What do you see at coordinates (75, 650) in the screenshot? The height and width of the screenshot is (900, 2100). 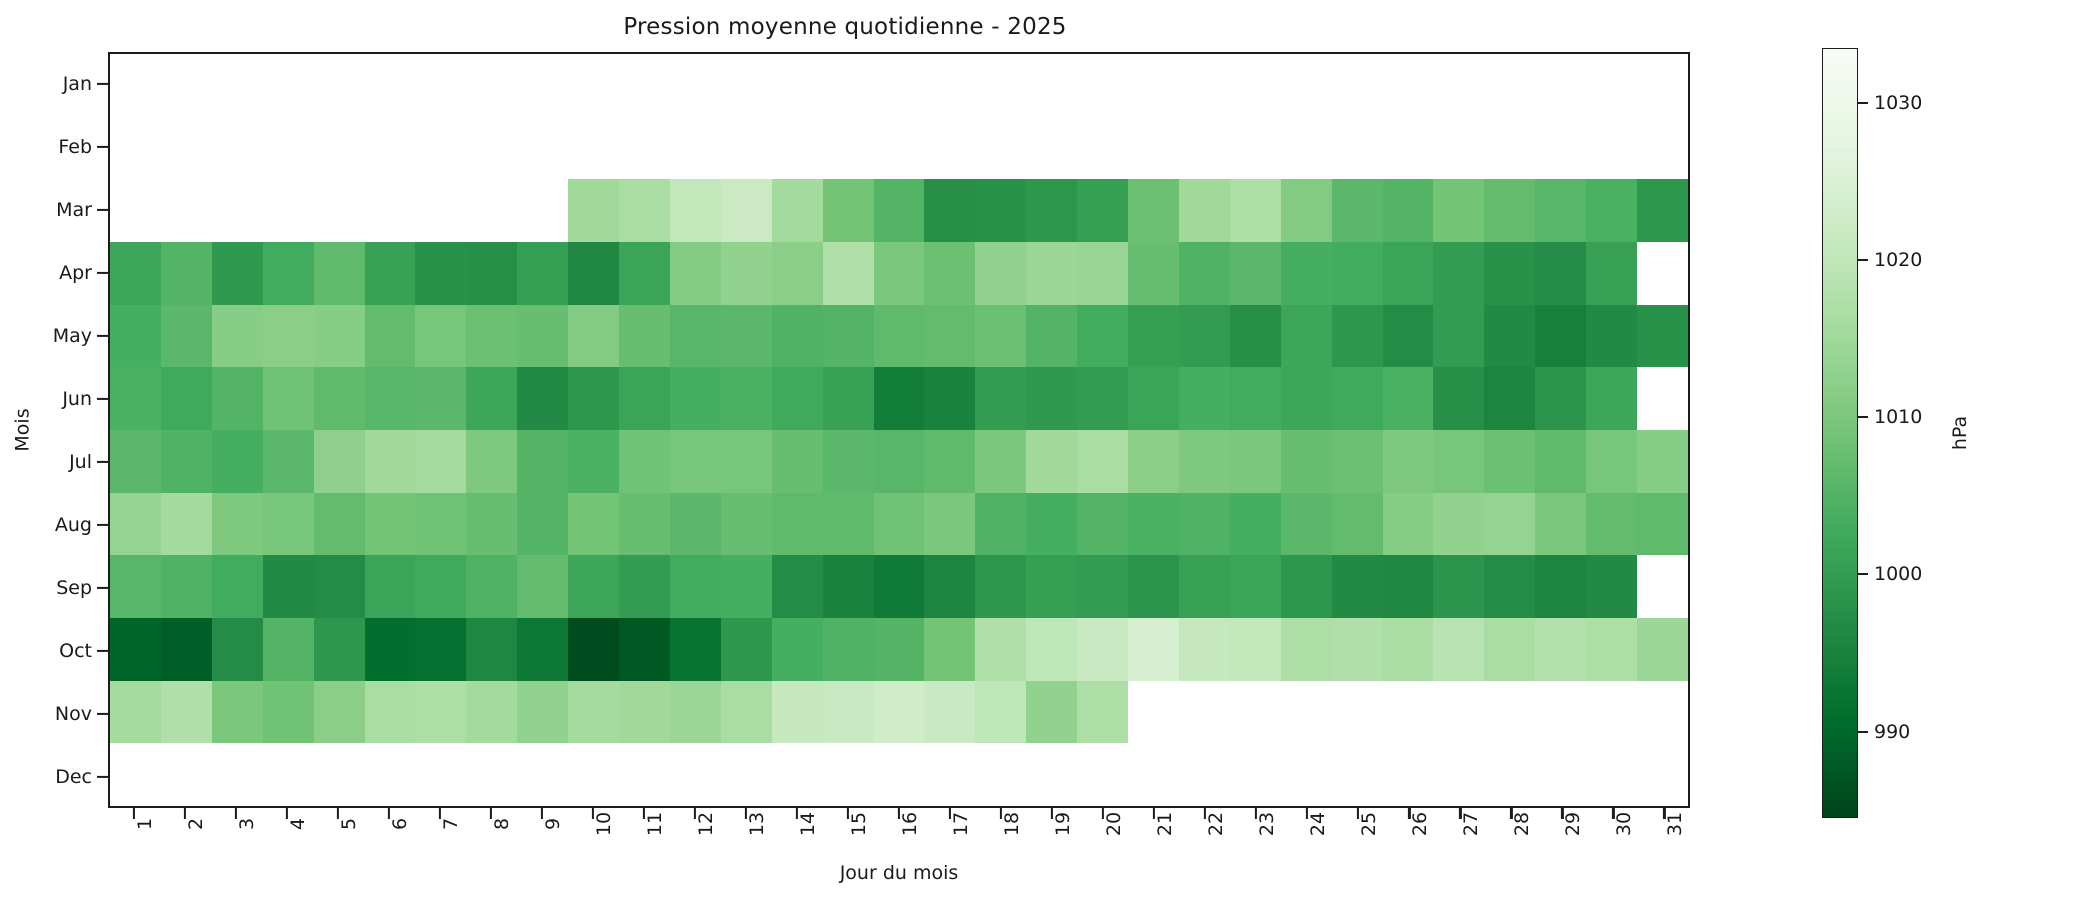 I see `y-tick-label-oct: Oct` at bounding box center [75, 650].